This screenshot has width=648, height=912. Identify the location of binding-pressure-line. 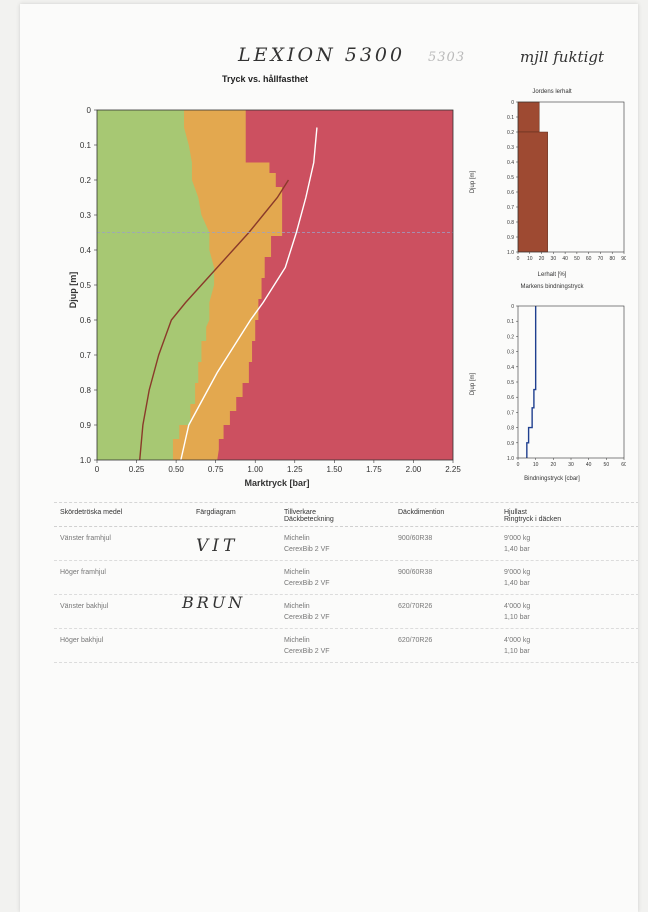
(531, 382).